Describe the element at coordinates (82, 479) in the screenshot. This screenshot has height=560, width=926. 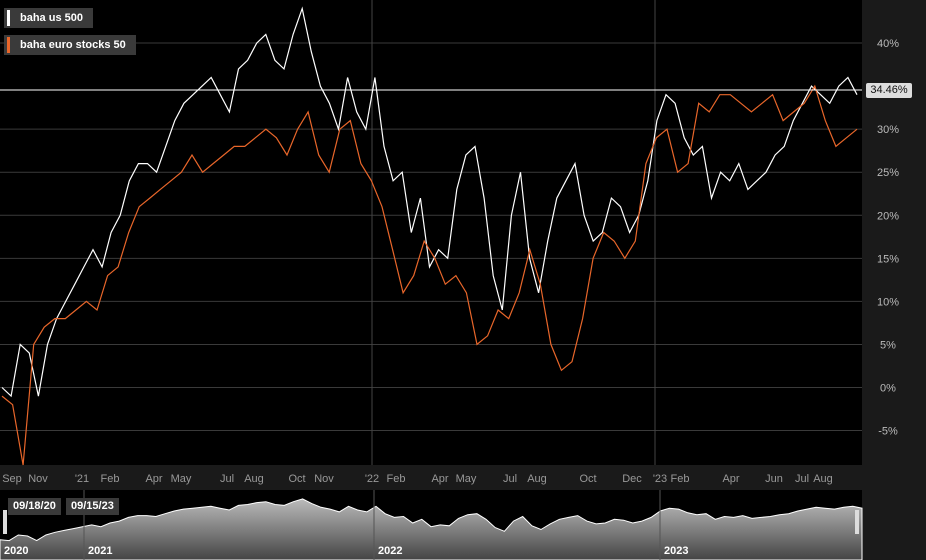
I see `x-tick-label: '21` at that location.